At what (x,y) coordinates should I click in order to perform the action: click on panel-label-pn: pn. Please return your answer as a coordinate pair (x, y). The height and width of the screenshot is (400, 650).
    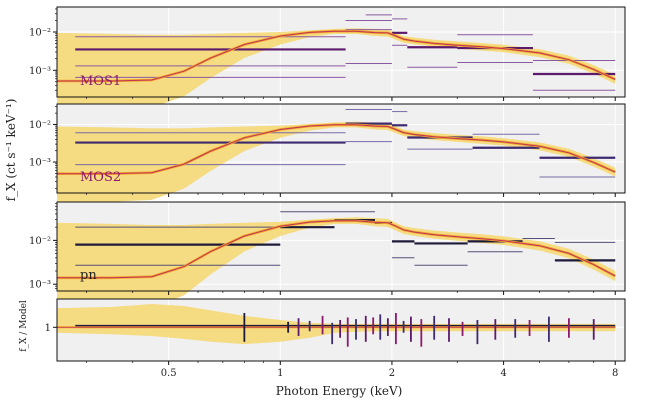
    Looking at the image, I should click on (88, 275).